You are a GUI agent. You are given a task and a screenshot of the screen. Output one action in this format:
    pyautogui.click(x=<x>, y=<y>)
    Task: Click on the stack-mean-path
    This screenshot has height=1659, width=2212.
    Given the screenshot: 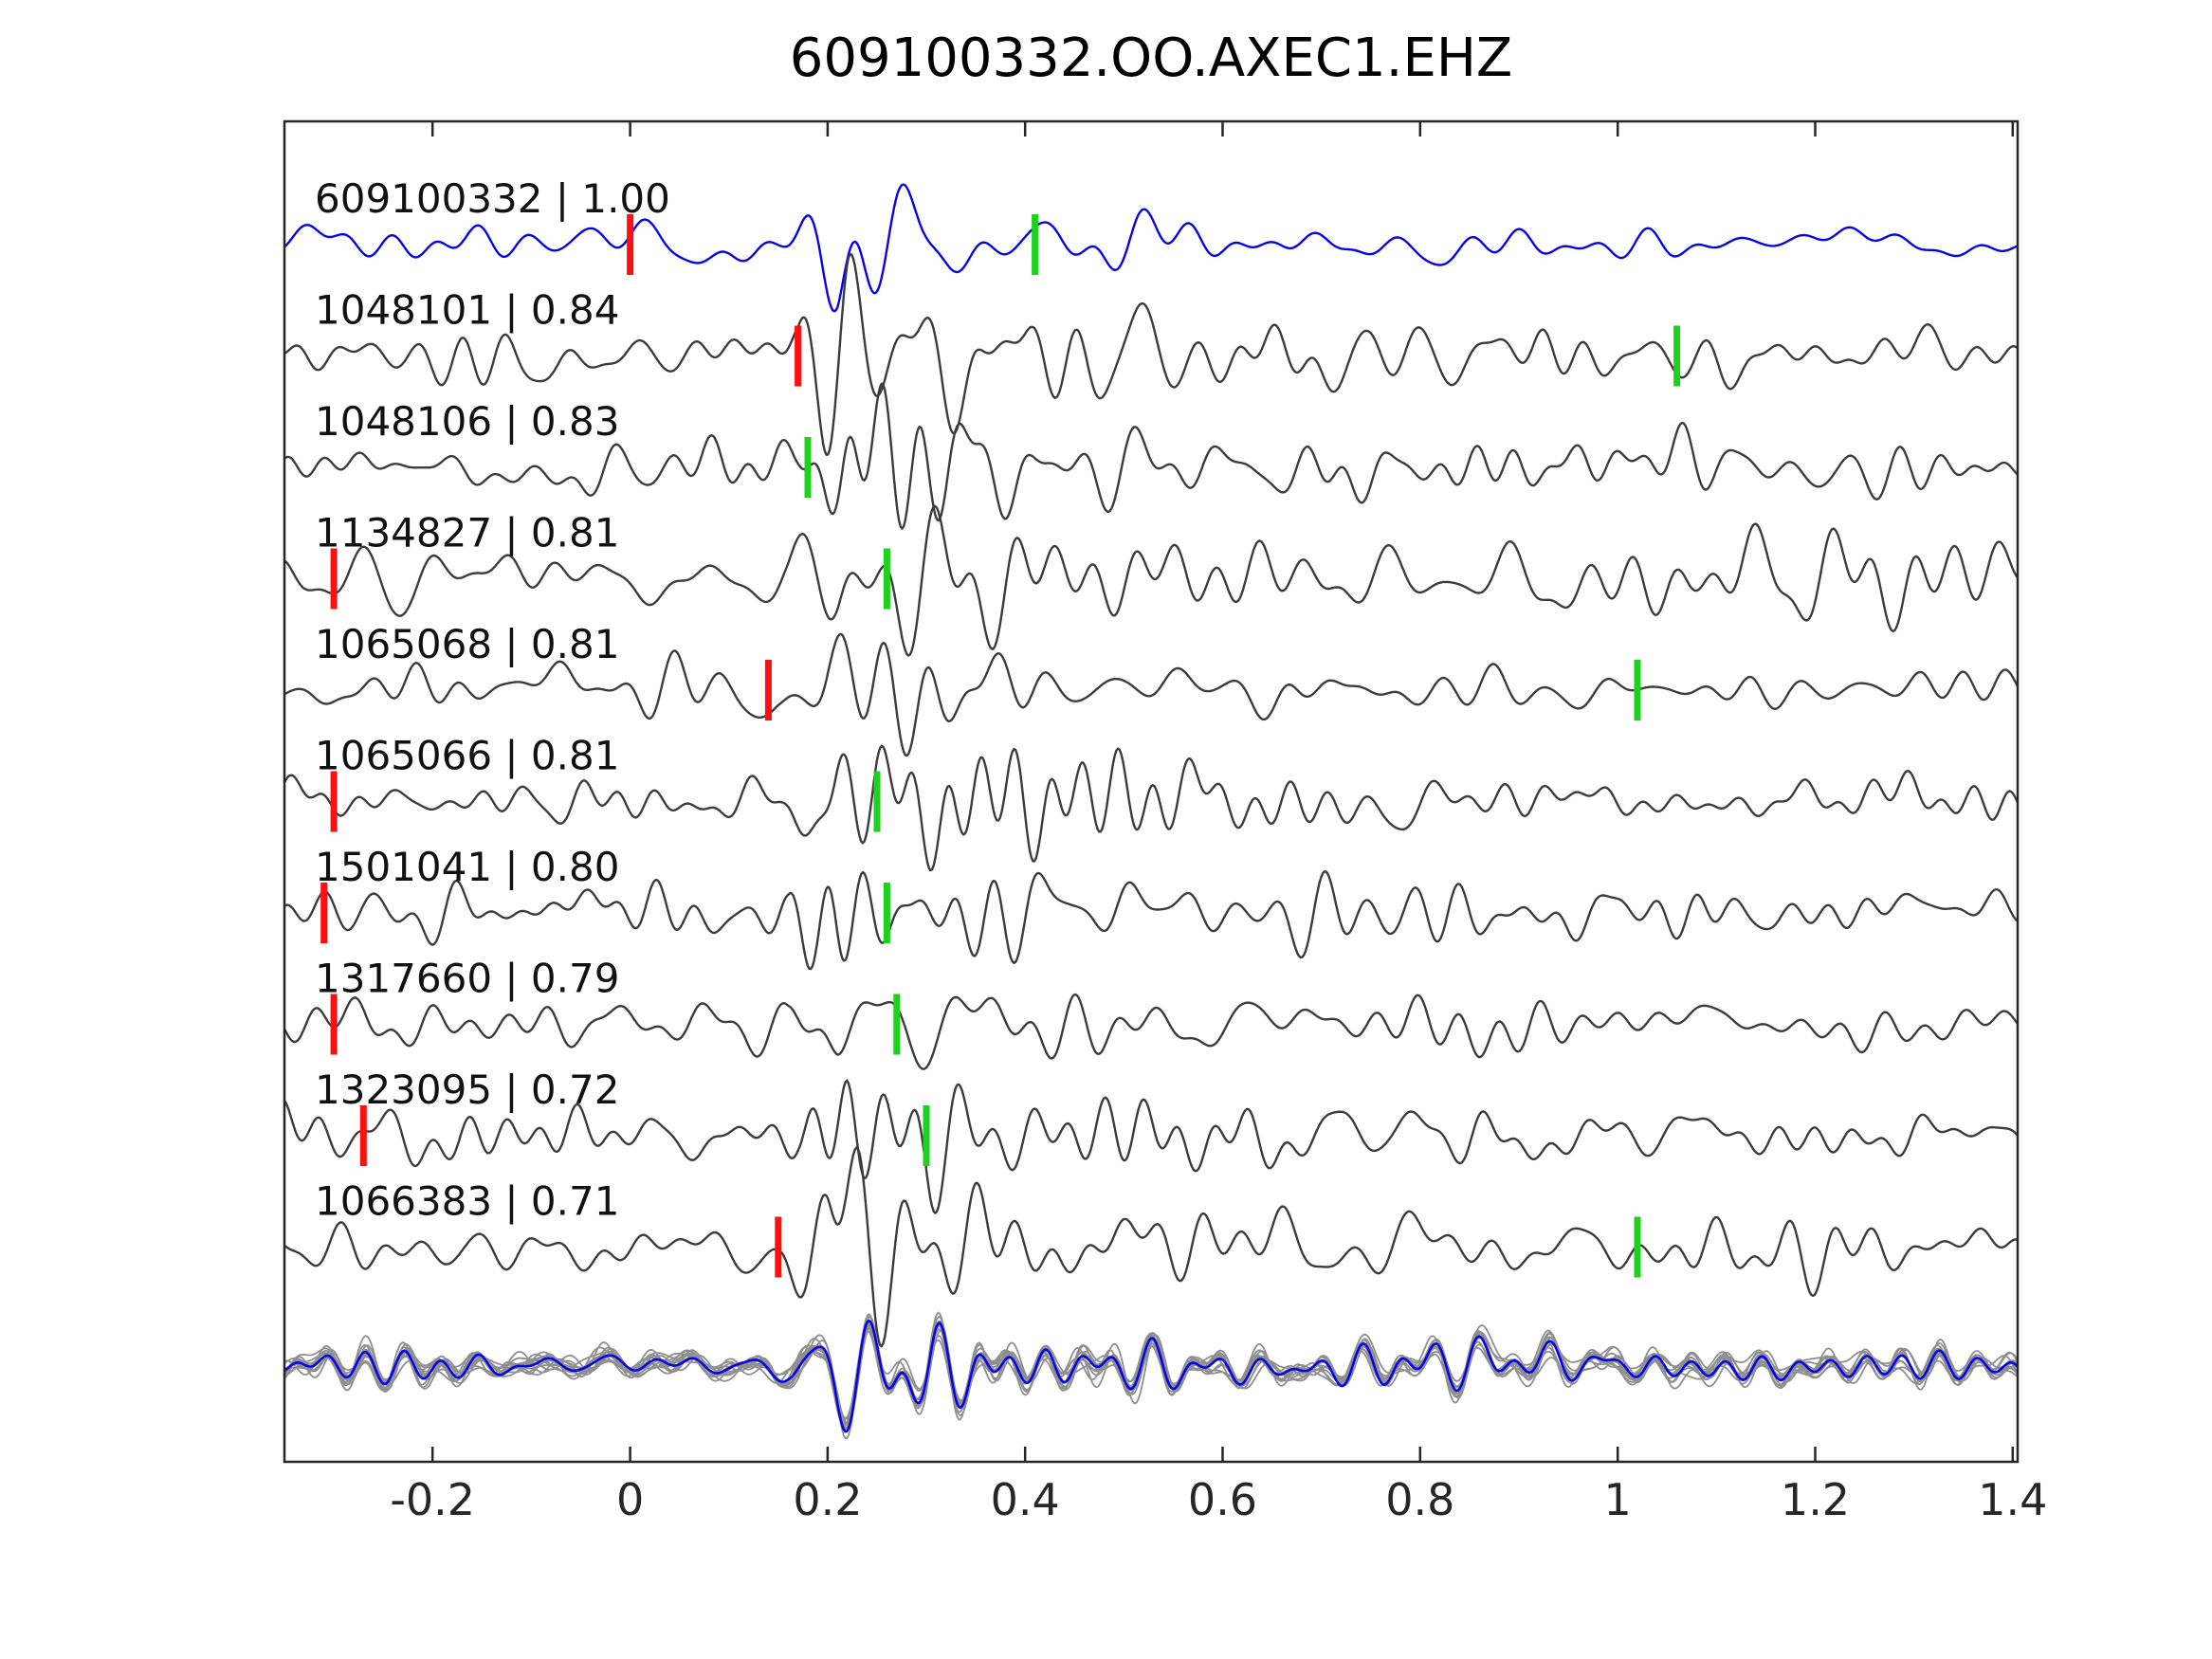 What is the action you would take?
    pyautogui.click(x=1151, y=1376)
    